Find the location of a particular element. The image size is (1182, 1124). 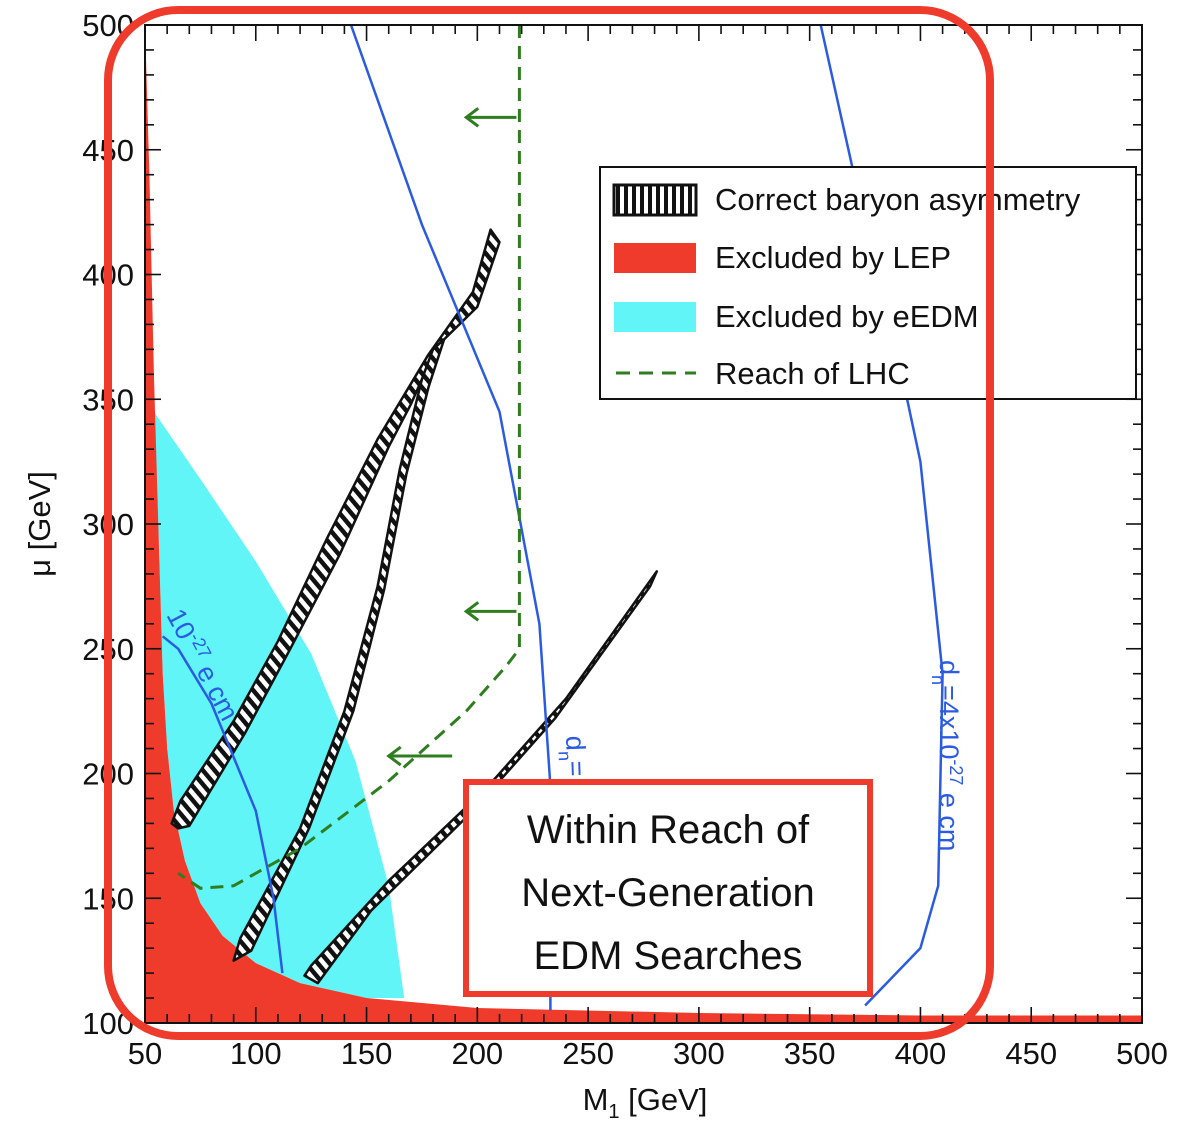

legend-label-baryon: Correct baryon asymmetry is located at coordinates (898, 199).